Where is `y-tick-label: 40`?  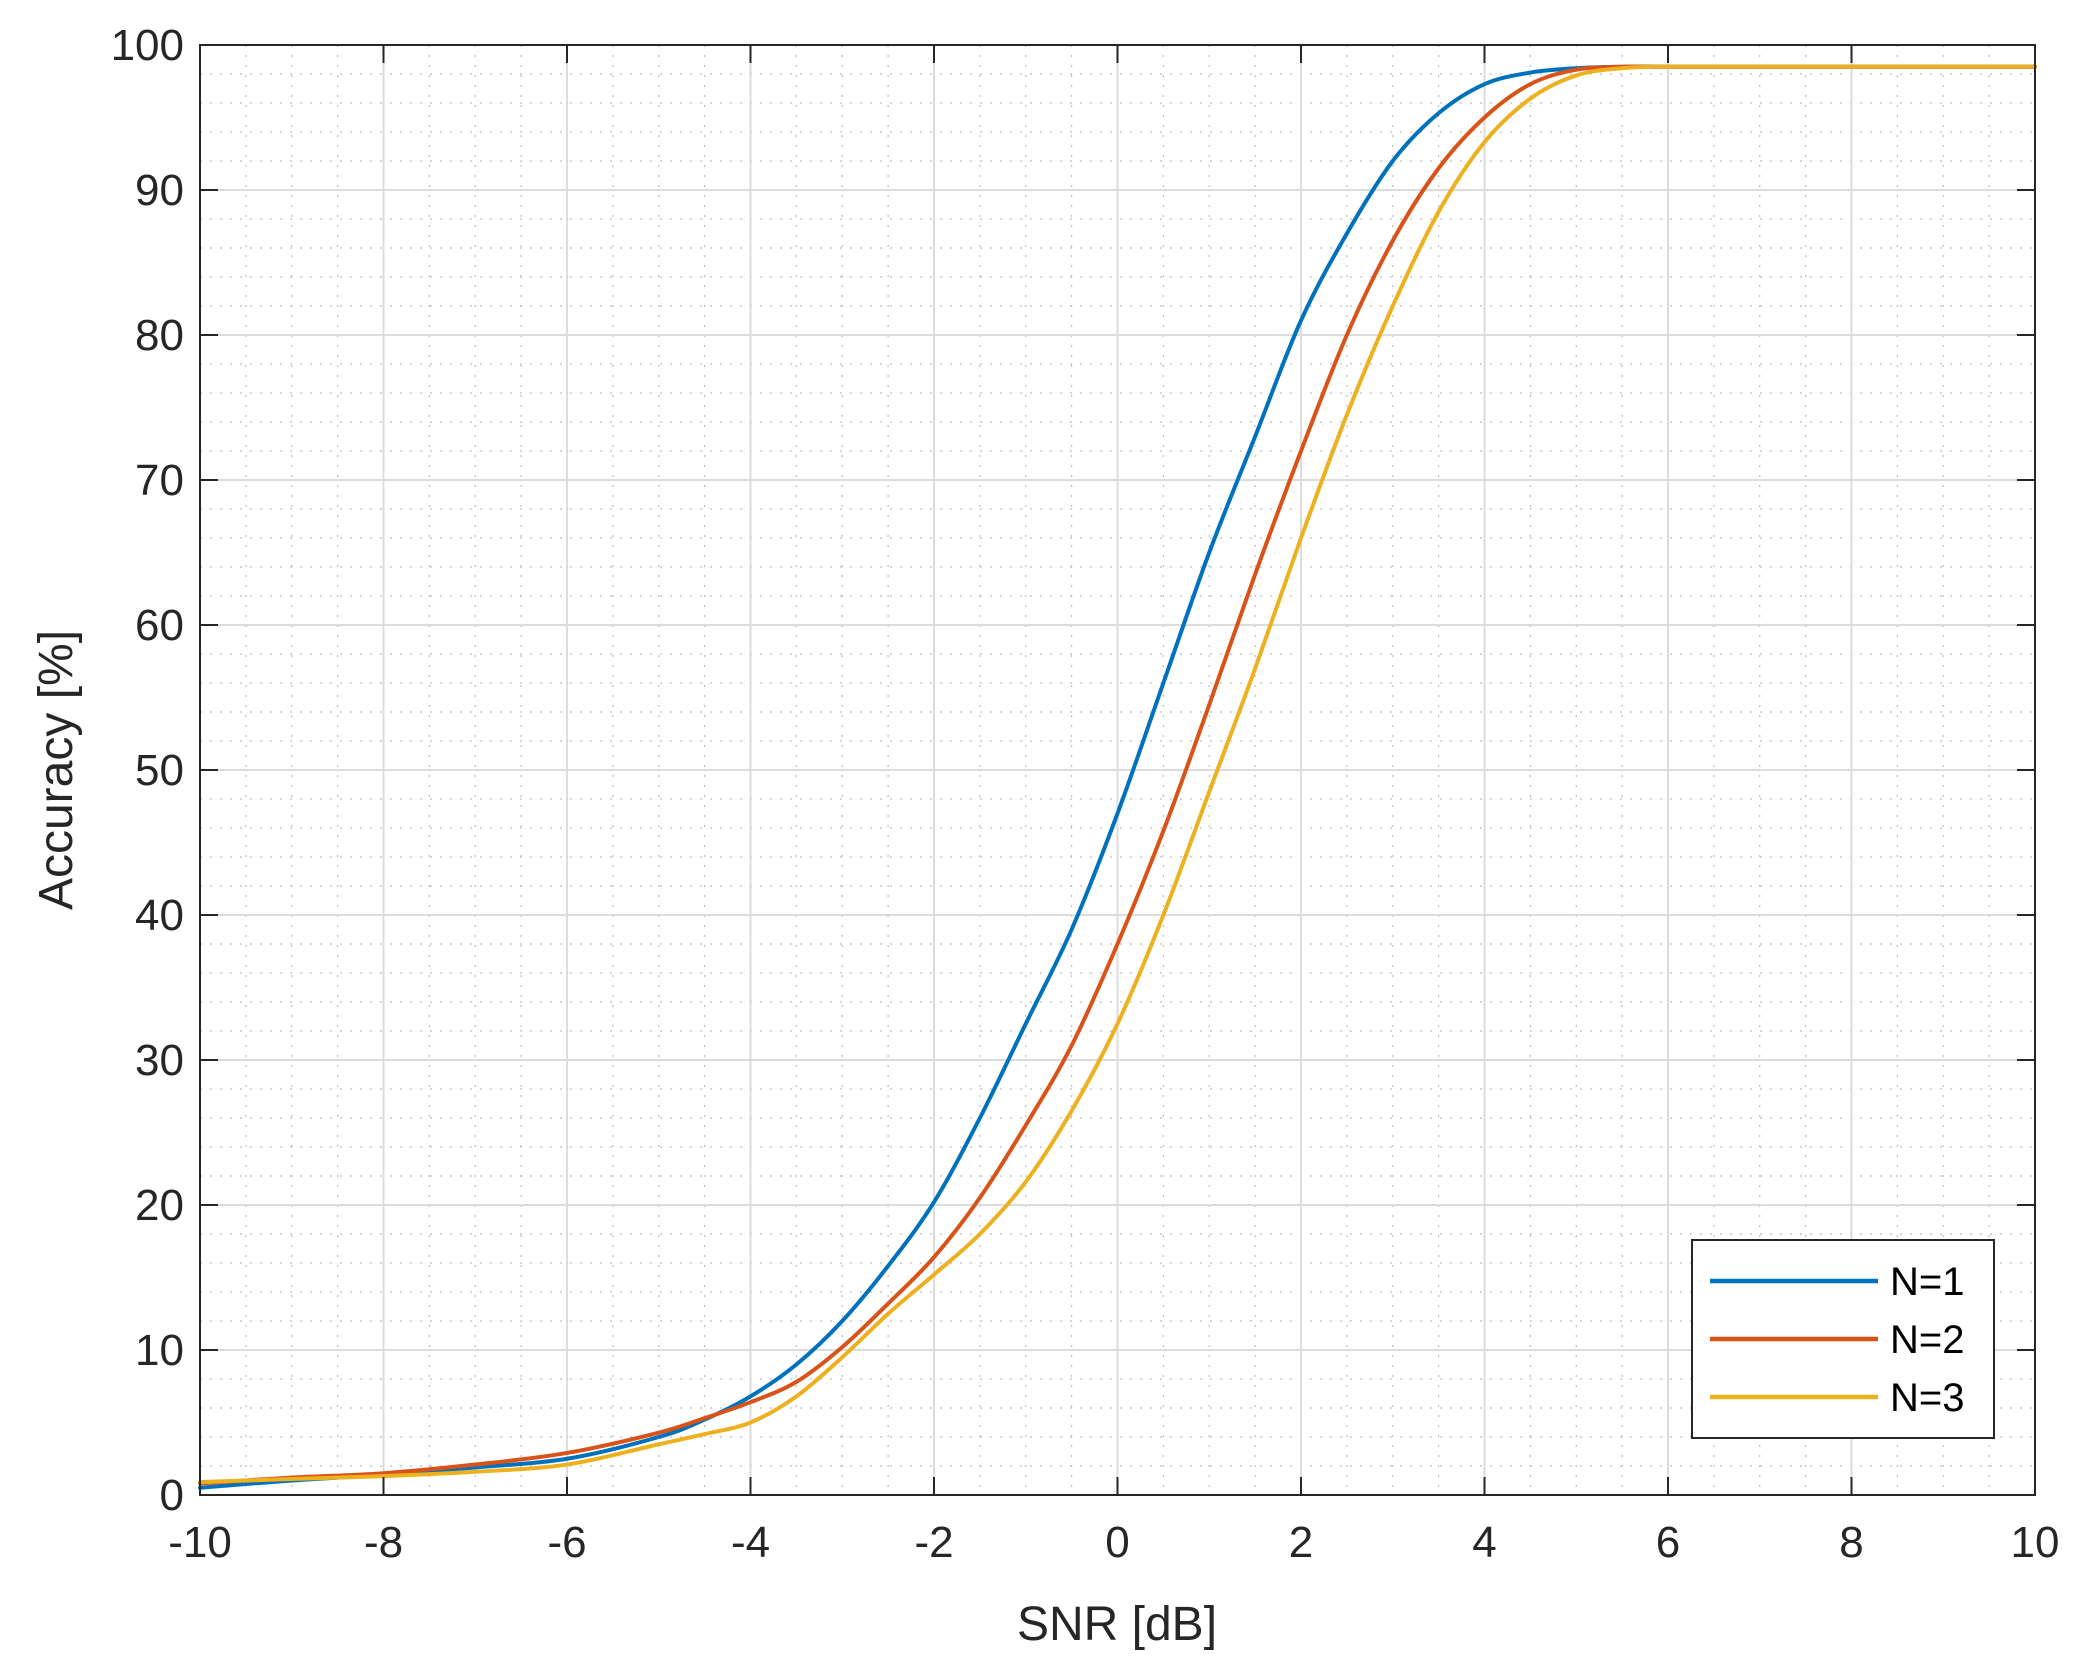
y-tick-label: 40 is located at coordinates (159, 915).